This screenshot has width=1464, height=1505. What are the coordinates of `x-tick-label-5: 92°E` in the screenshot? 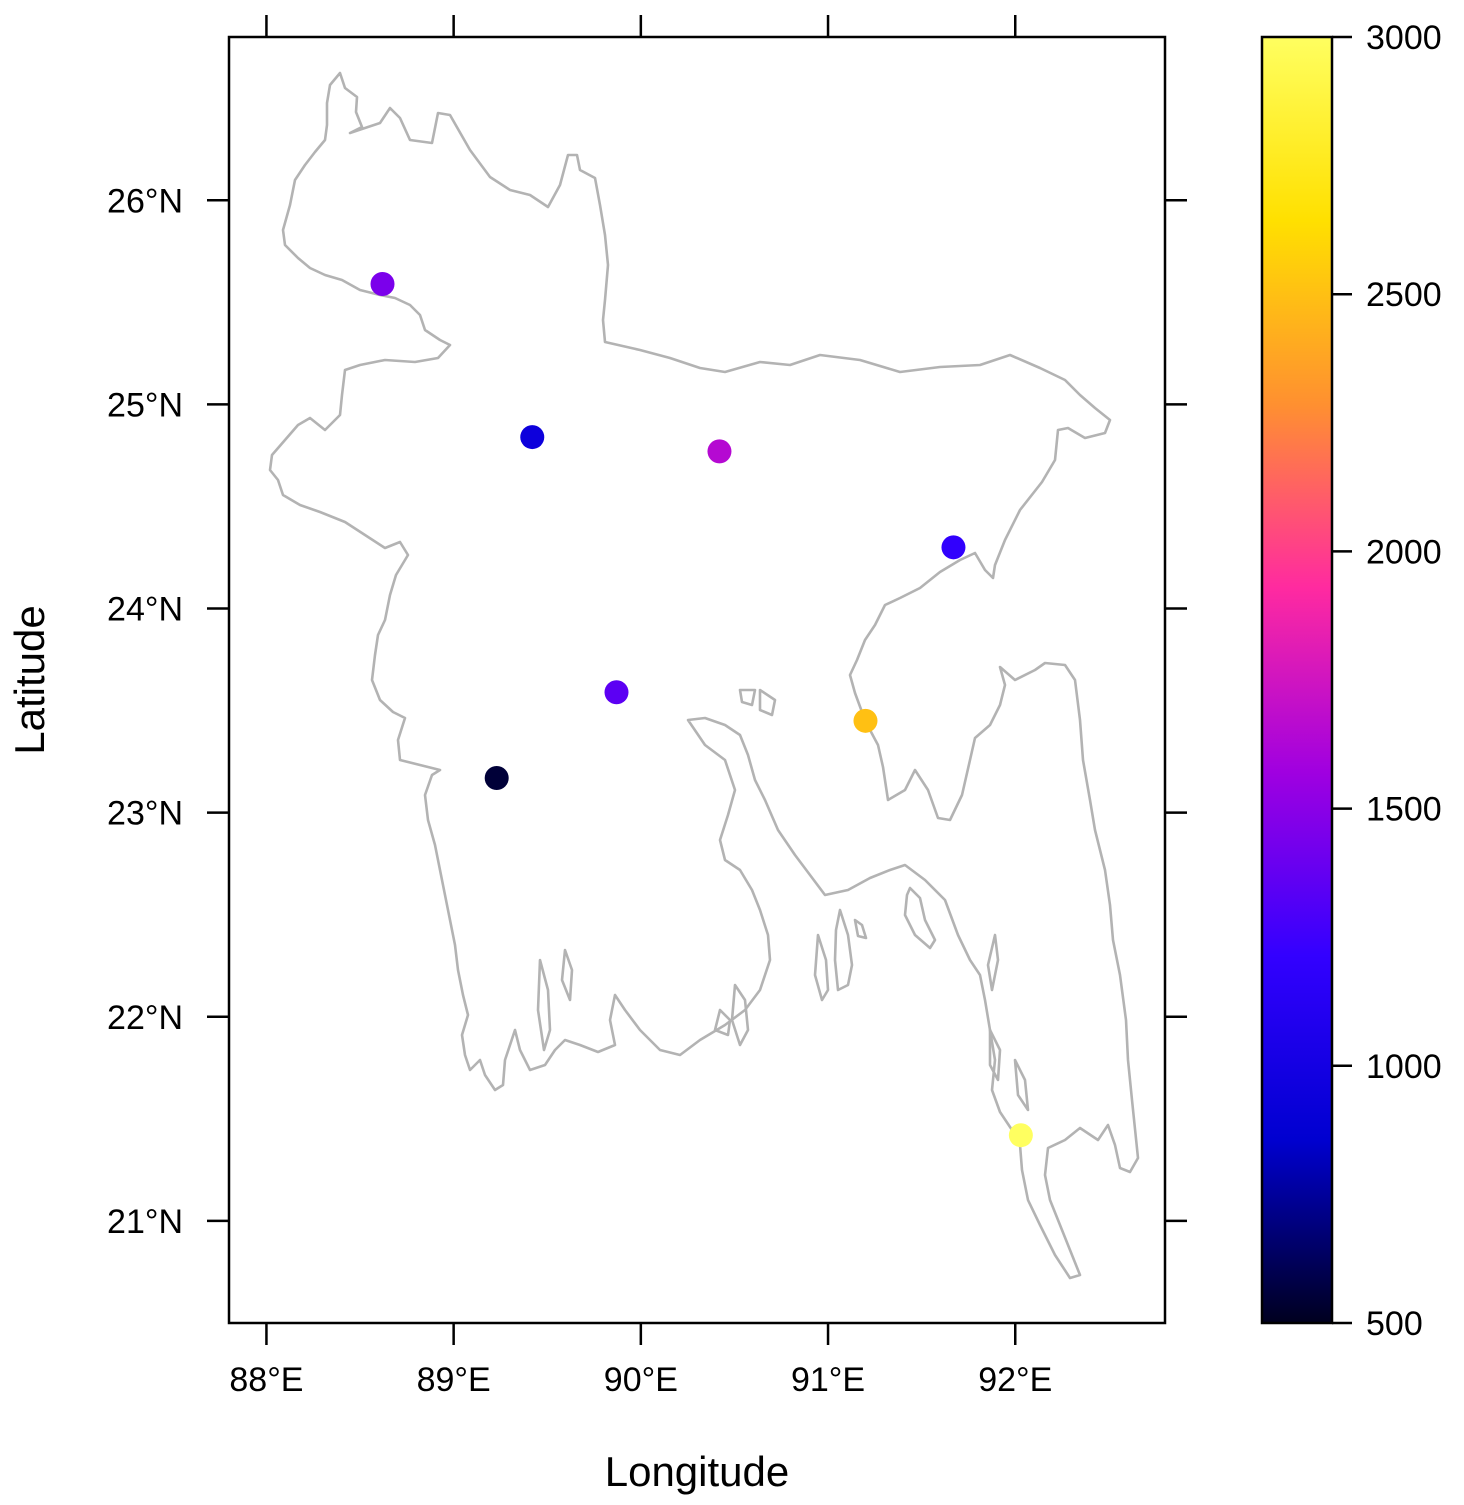 It's located at (1015, 1380).